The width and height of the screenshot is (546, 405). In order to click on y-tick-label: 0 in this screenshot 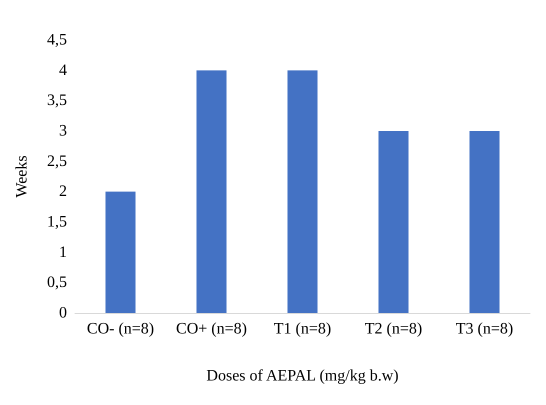, I will do `click(63, 313)`.